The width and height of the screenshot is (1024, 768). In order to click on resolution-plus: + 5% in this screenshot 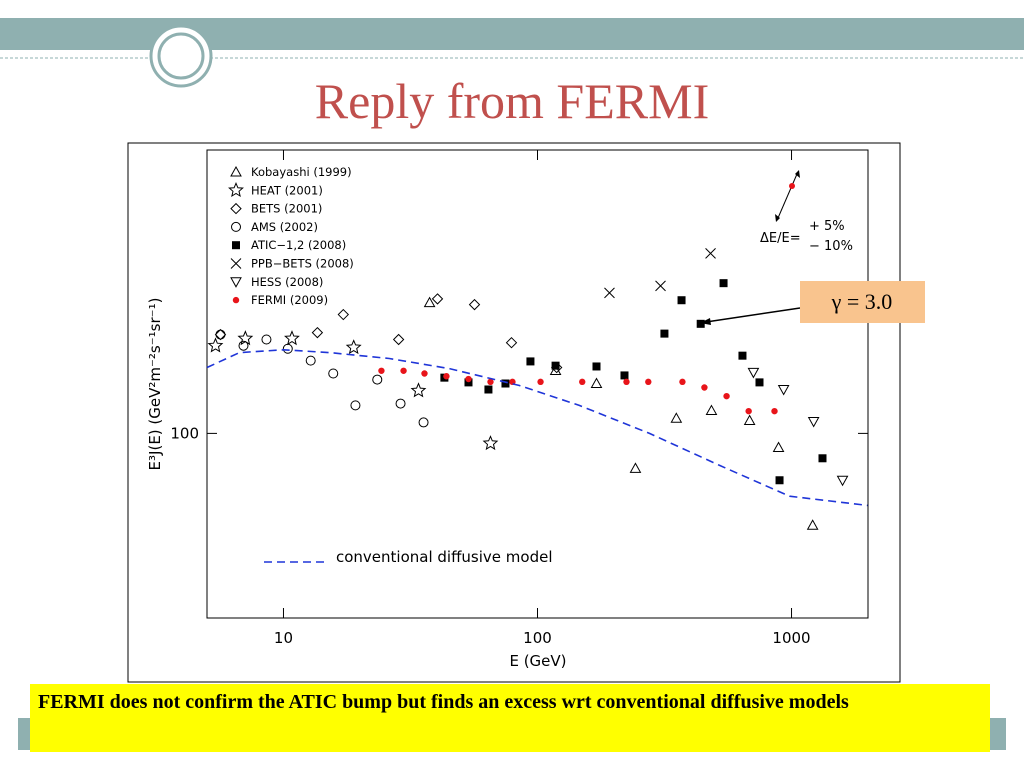, I will do `click(827, 226)`.